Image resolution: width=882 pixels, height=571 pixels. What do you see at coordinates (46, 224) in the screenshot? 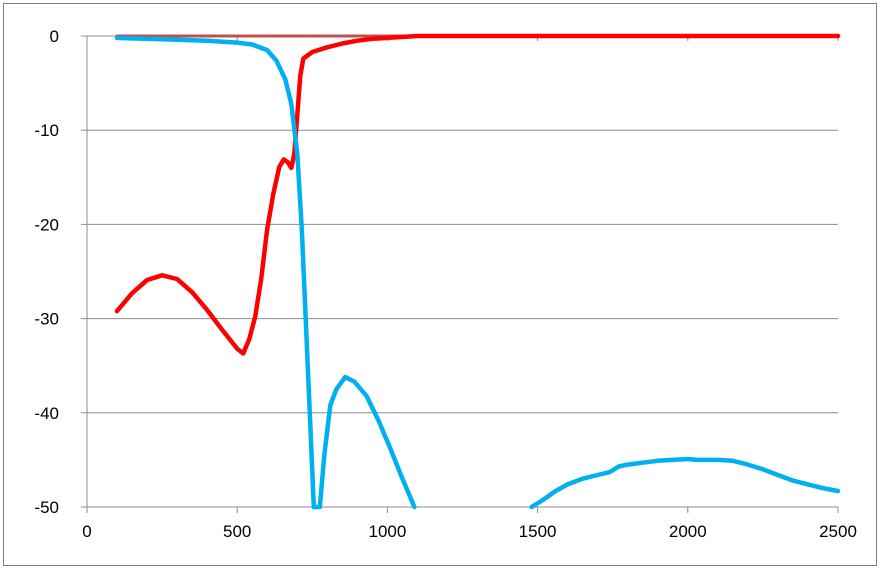
I see `y-tick-label: -20` at bounding box center [46, 224].